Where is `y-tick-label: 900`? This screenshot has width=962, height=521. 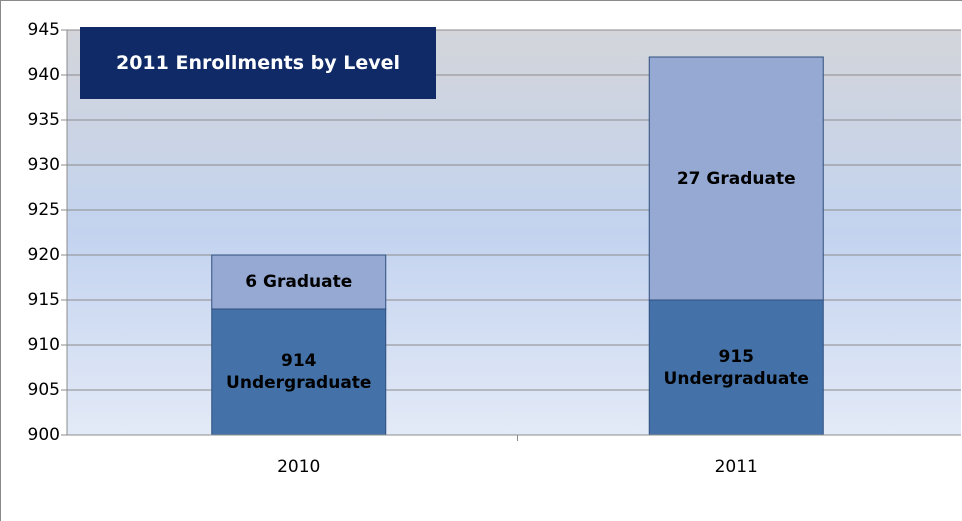
y-tick-label: 900 is located at coordinates (44, 435).